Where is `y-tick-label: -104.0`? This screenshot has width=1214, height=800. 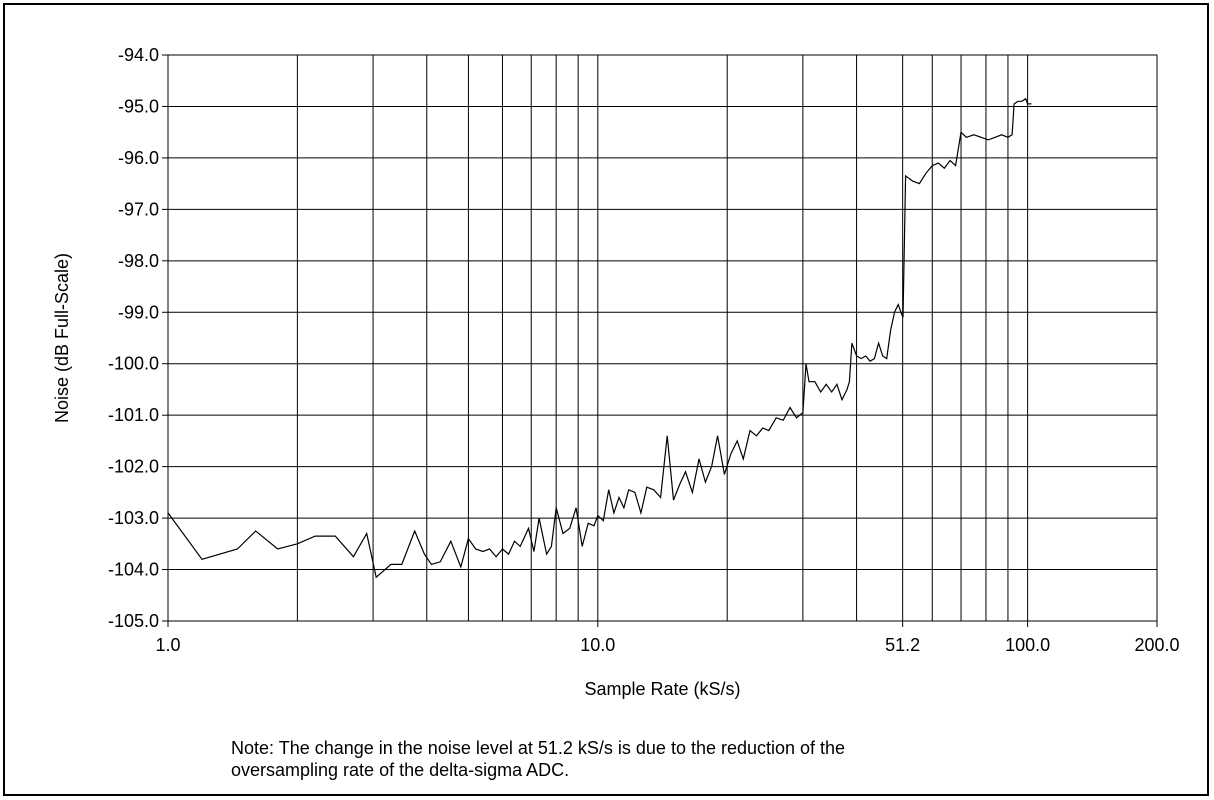 y-tick-label: -104.0 is located at coordinates (133, 570).